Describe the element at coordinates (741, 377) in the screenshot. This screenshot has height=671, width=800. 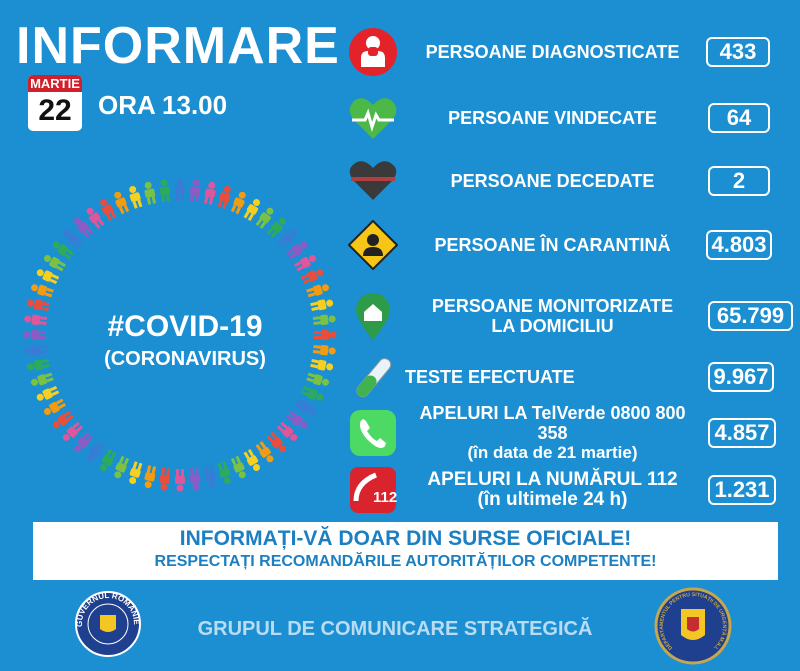
I see `stat-value: 9.967` at that location.